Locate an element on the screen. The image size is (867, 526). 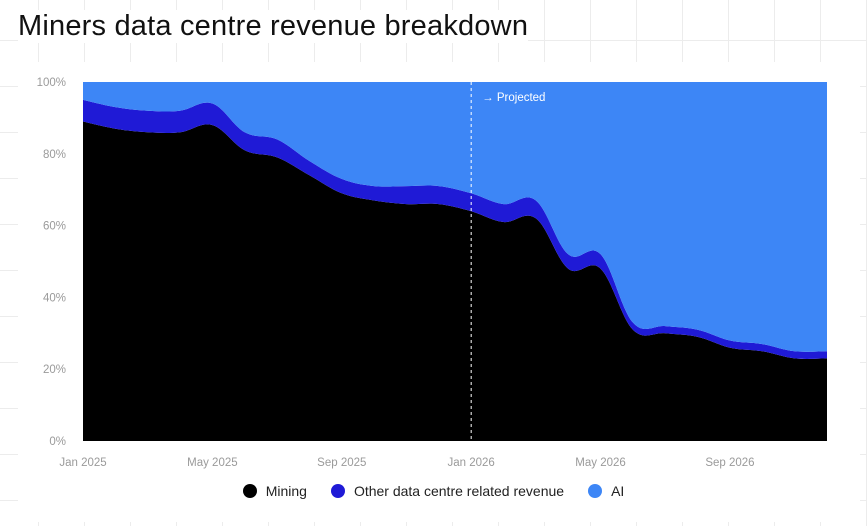
legend-label-mining: Mining is located at coordinates (286, 491).